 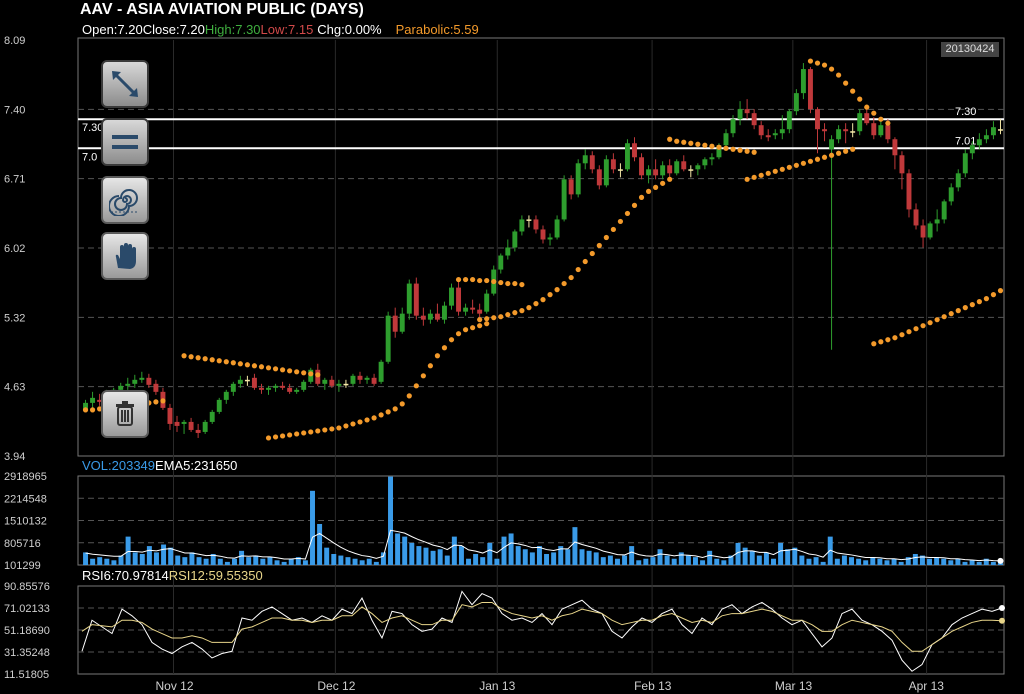 What do you see at coordinates (336, 686) in the screenshot?
I see `x-tick-label: Dec 12` at bounding box center [336, 686].